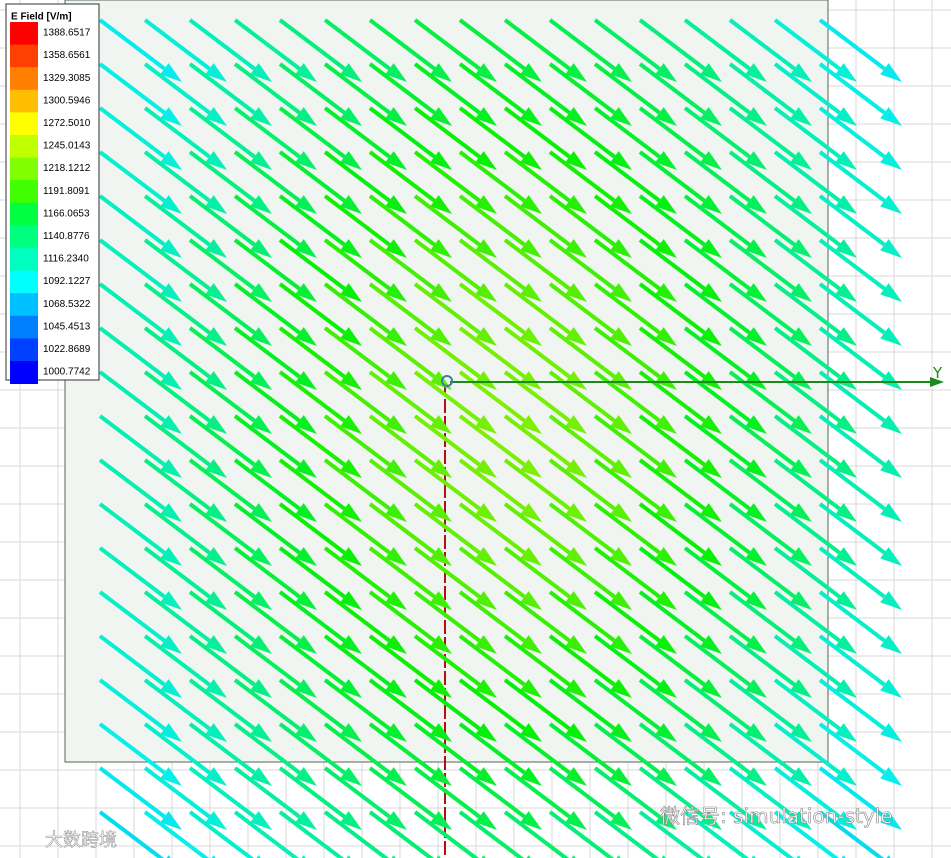 Image resolution: width=951 pixels, height=858 pixels. What do you see at coordinates (776, 816) in the screenshot?
I see `watermark: 微信号: simulation-style` at bounding box center [776, 816].